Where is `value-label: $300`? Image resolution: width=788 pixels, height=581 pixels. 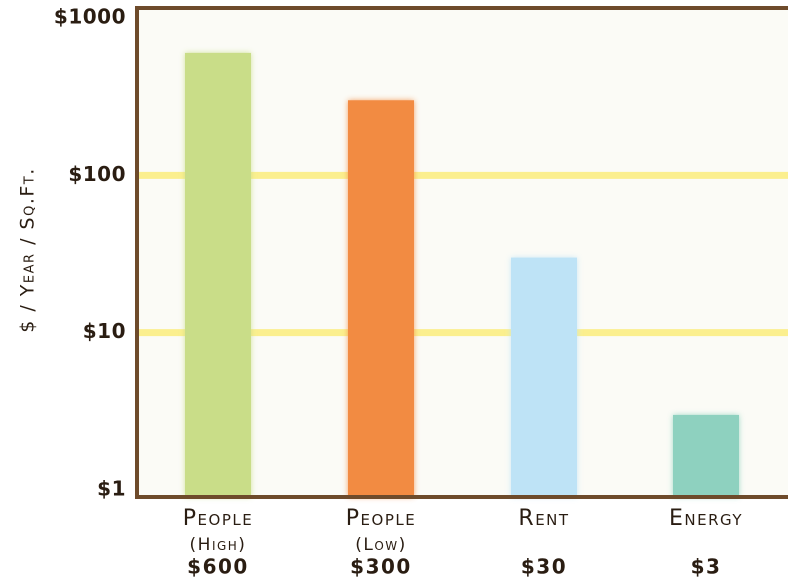 value-label: $300 is located at coordinates (381, 567).